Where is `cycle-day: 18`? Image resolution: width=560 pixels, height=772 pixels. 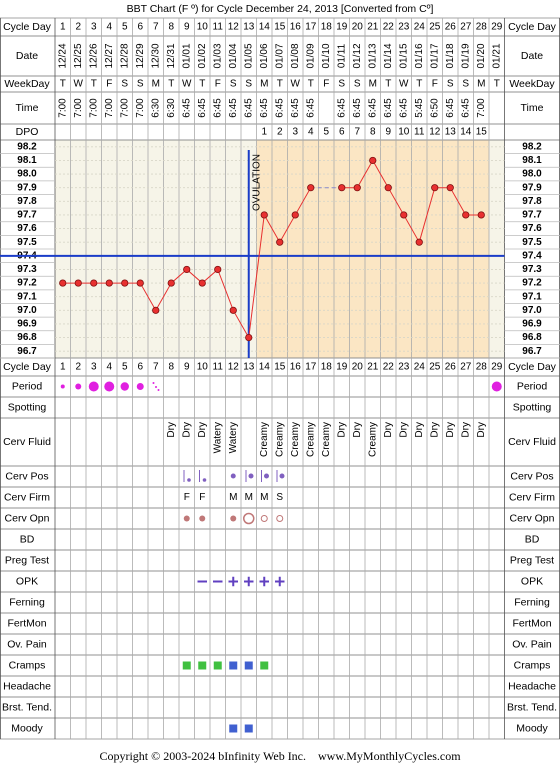 cycle-day: 18 is located at coordinates (327, 27).